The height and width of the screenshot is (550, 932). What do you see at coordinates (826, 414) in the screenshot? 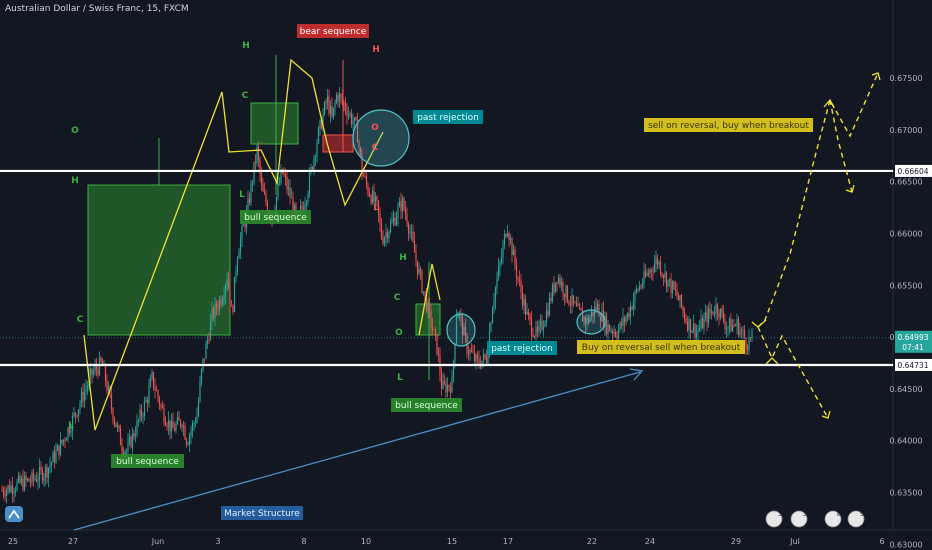
I see `projection-arrowhead` at bounding box center [826, 414].